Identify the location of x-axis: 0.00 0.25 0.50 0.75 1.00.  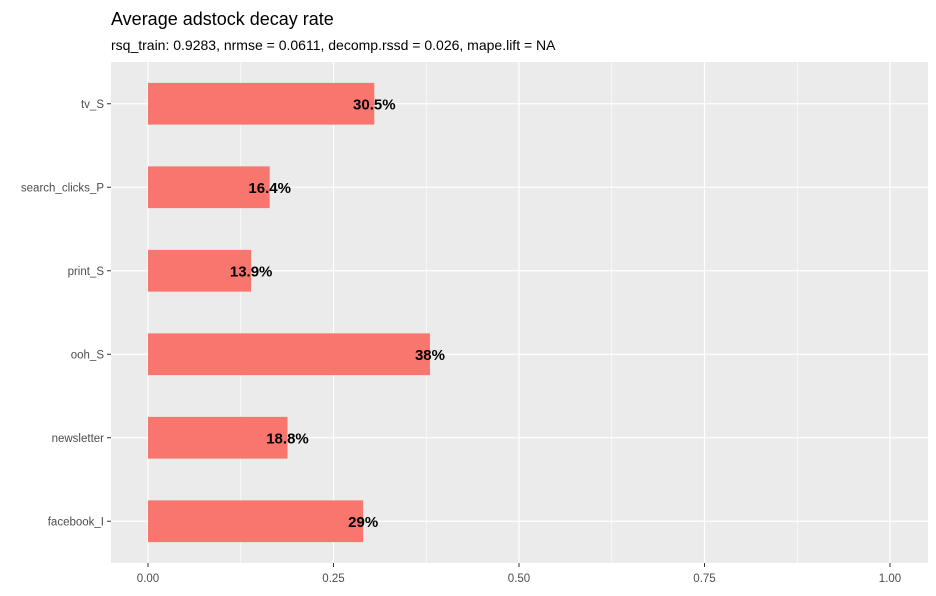
(519, 574).